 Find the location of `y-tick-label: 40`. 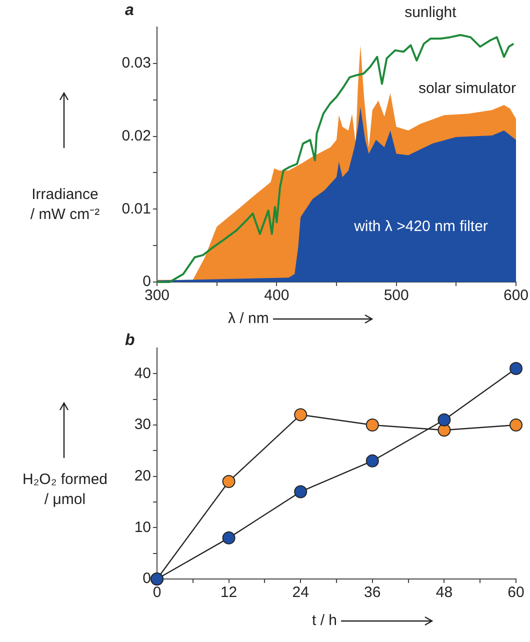

y-tick-label: 40 is located at coordinates (142, 373).